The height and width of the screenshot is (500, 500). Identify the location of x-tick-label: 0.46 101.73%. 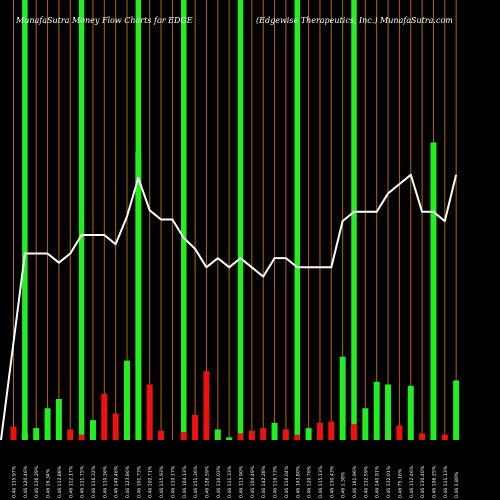
(139, 481).